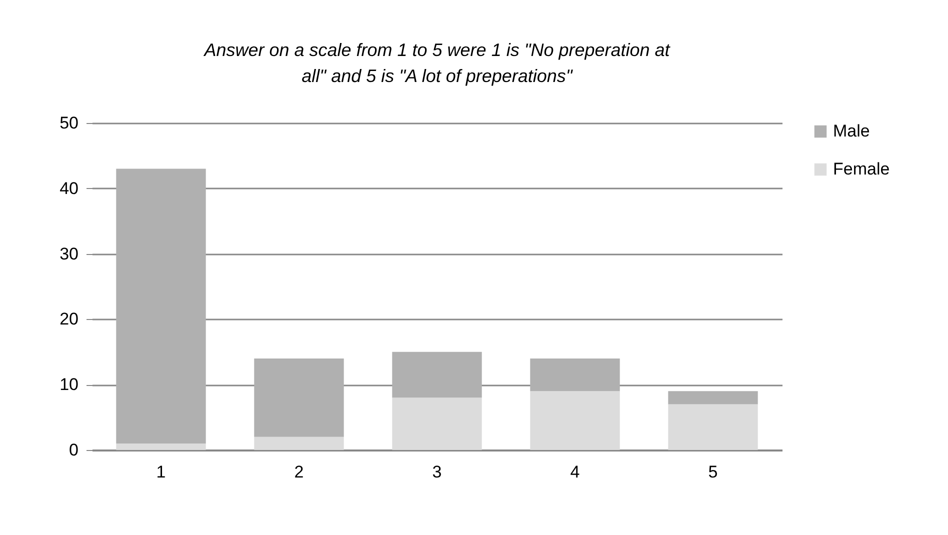 The width and height of the screenshot is (948, 535). I want to click on x-tick-label: 5, so click(713, 472).